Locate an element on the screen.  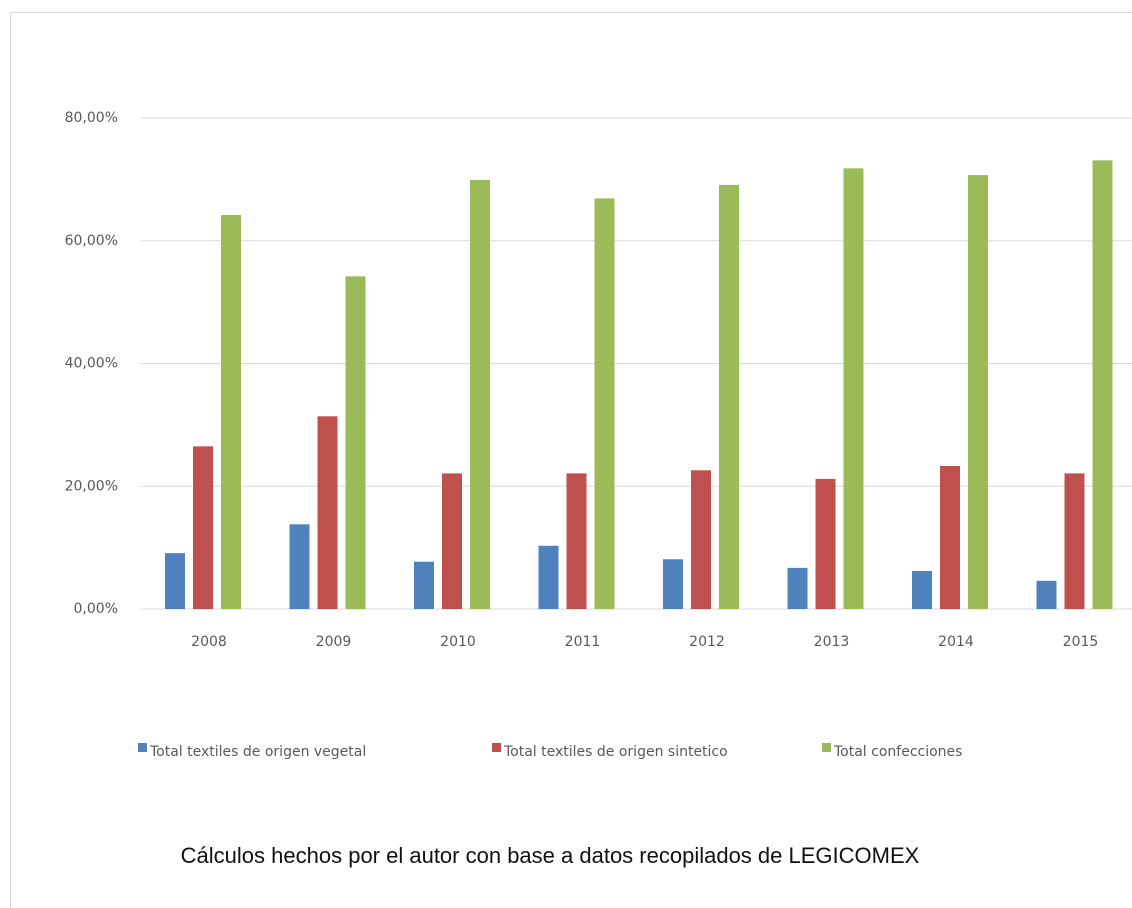
x-tick-label: 2008 is located at coordinates (209, 642).